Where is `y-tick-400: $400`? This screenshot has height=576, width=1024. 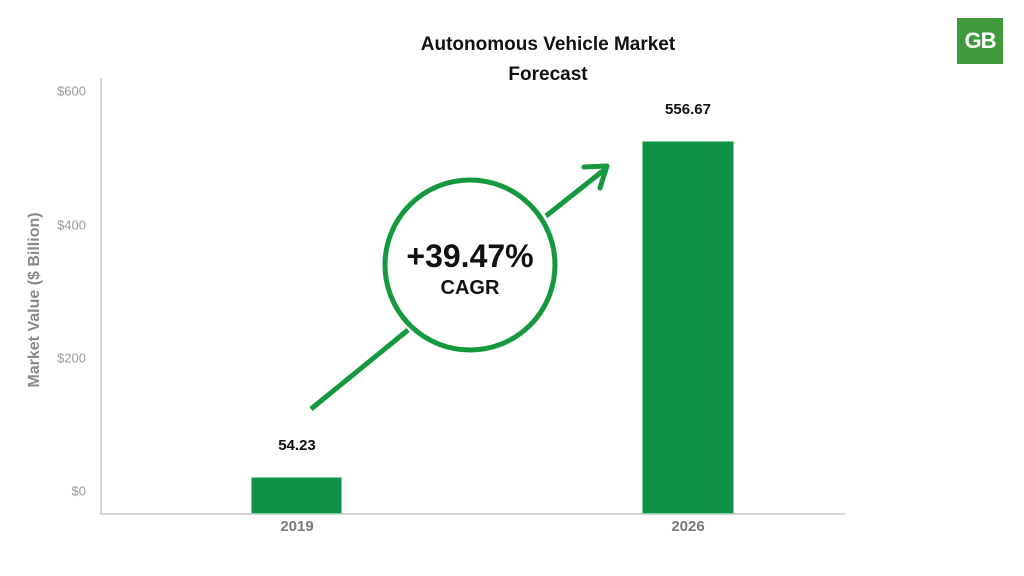 y-tick-400: $400 is located at coordinates (71, 225).